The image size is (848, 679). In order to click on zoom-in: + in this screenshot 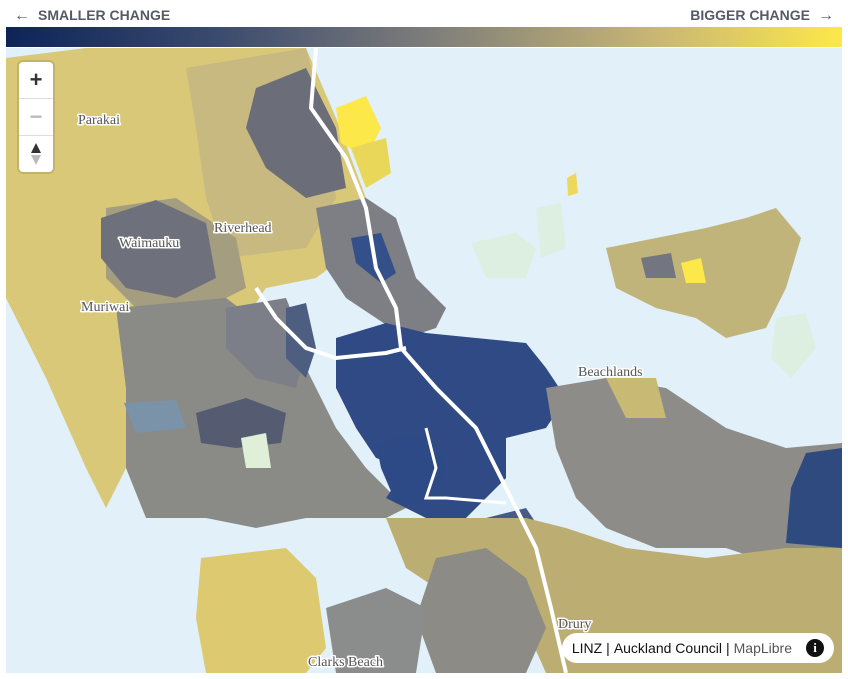, I will do `click(36, 80)`.